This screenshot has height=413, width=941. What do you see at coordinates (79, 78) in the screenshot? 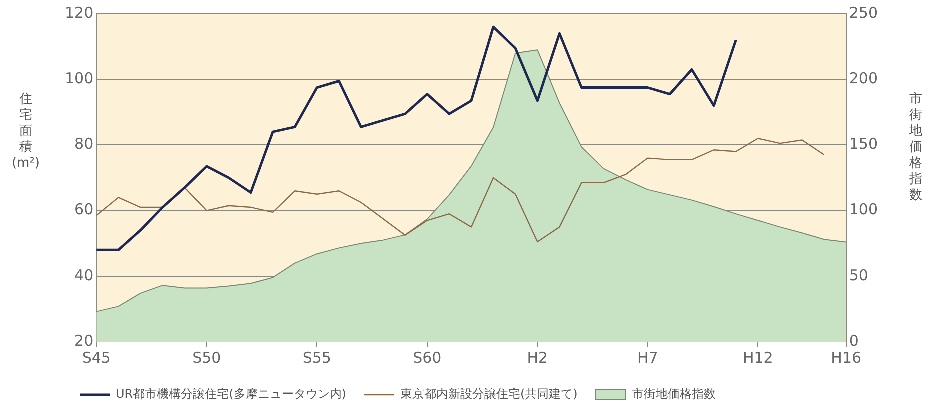
I see `y-tick-label: 100` at bounding box center [79, 78].